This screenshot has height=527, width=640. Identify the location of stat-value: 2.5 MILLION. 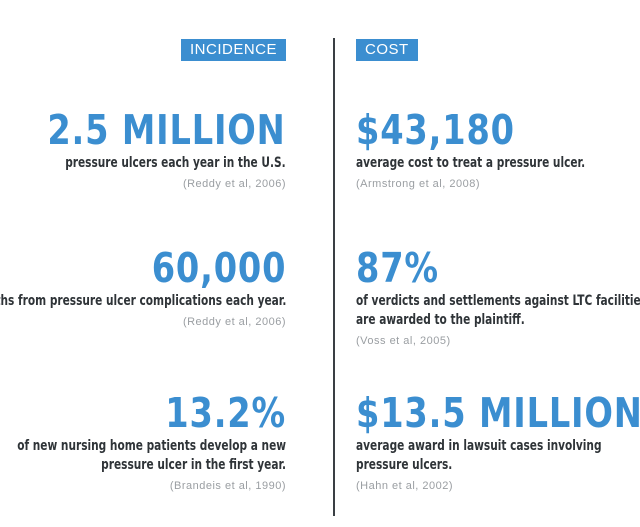
(166, 130).